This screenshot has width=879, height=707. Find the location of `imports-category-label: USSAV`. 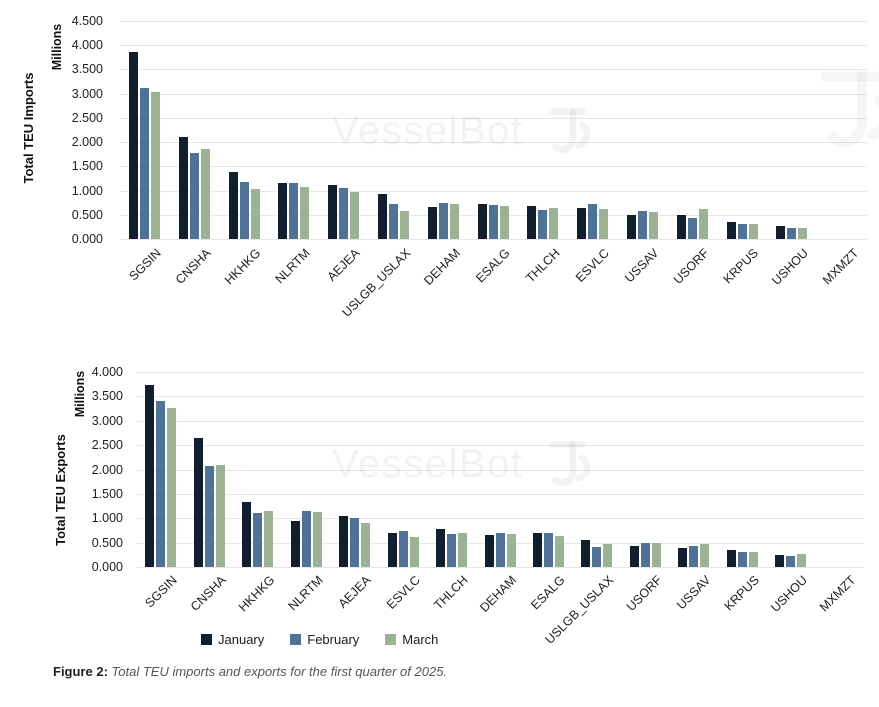

imports-category-label: USSAV is located at coordinates (642, 266).